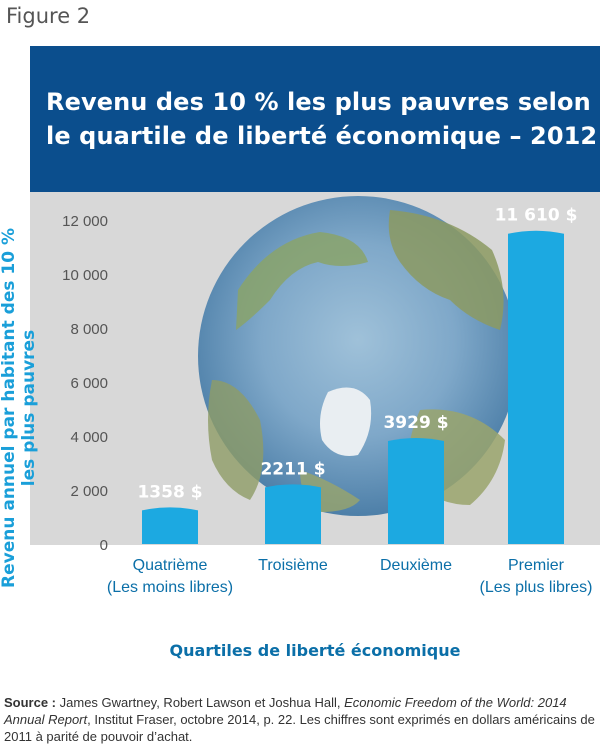 This screenshot has height=754, width=605. What do you see at coordinates (416, 565) in the screenshot?
I see `x-category-label: Deuxième` at bounding box center [416, 565].